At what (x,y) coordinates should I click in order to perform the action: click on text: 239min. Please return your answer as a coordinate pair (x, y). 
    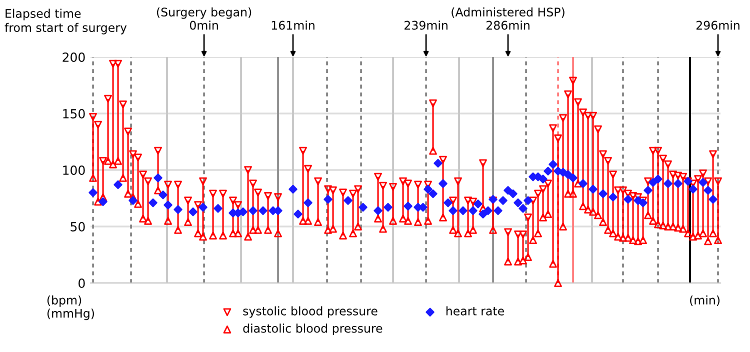
    Looking at the image, I should click on (426, 25).